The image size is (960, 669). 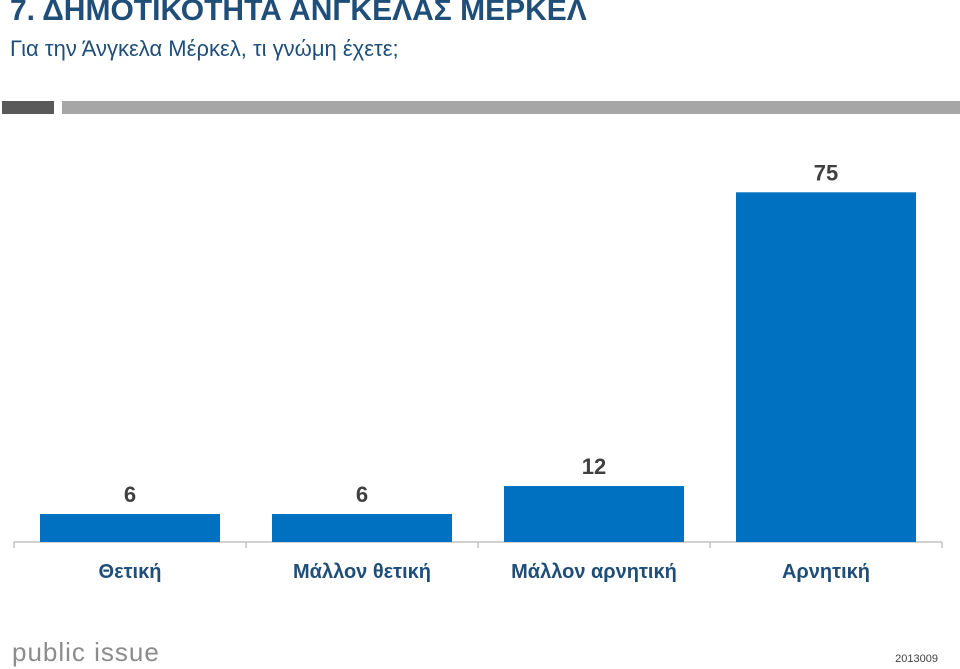 What do you see at coordinates (362, 572) in the screenshot?
I see `category-label: Μάλλον θετική` at bounding box center [362, 572].